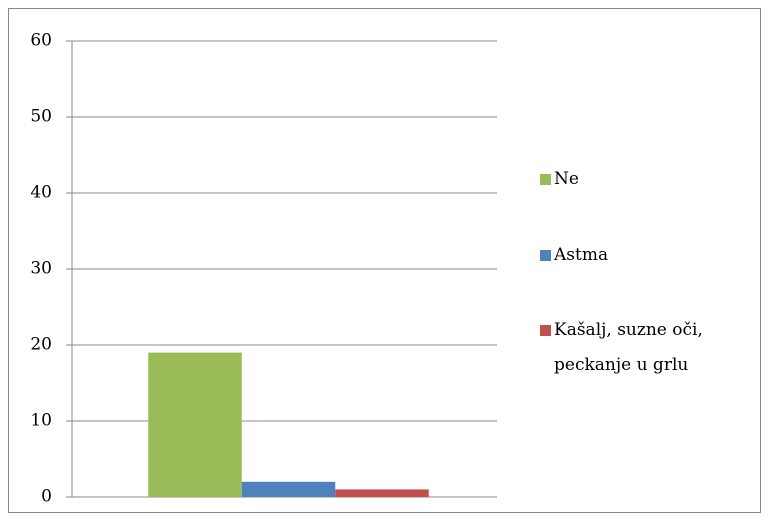 The height and width of the screenshot is (522, 768). I want to click on y-tick-label: 50, so click(41, 117).